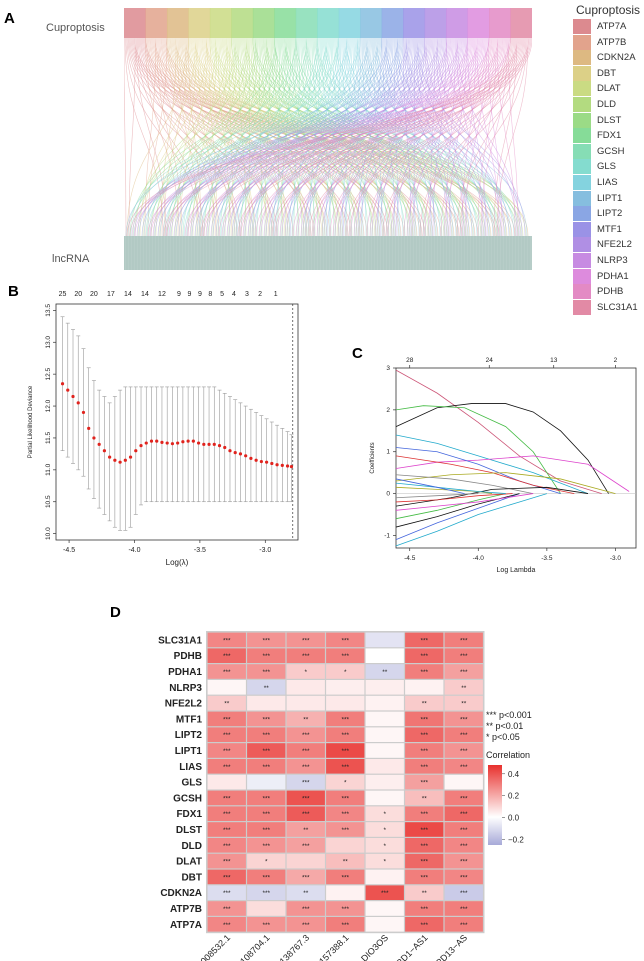 This screenshot has width=644, height=961. Describe the element at coordinates (554, 360) in the screenshot. I see `top-tick-label: 13` at that location.